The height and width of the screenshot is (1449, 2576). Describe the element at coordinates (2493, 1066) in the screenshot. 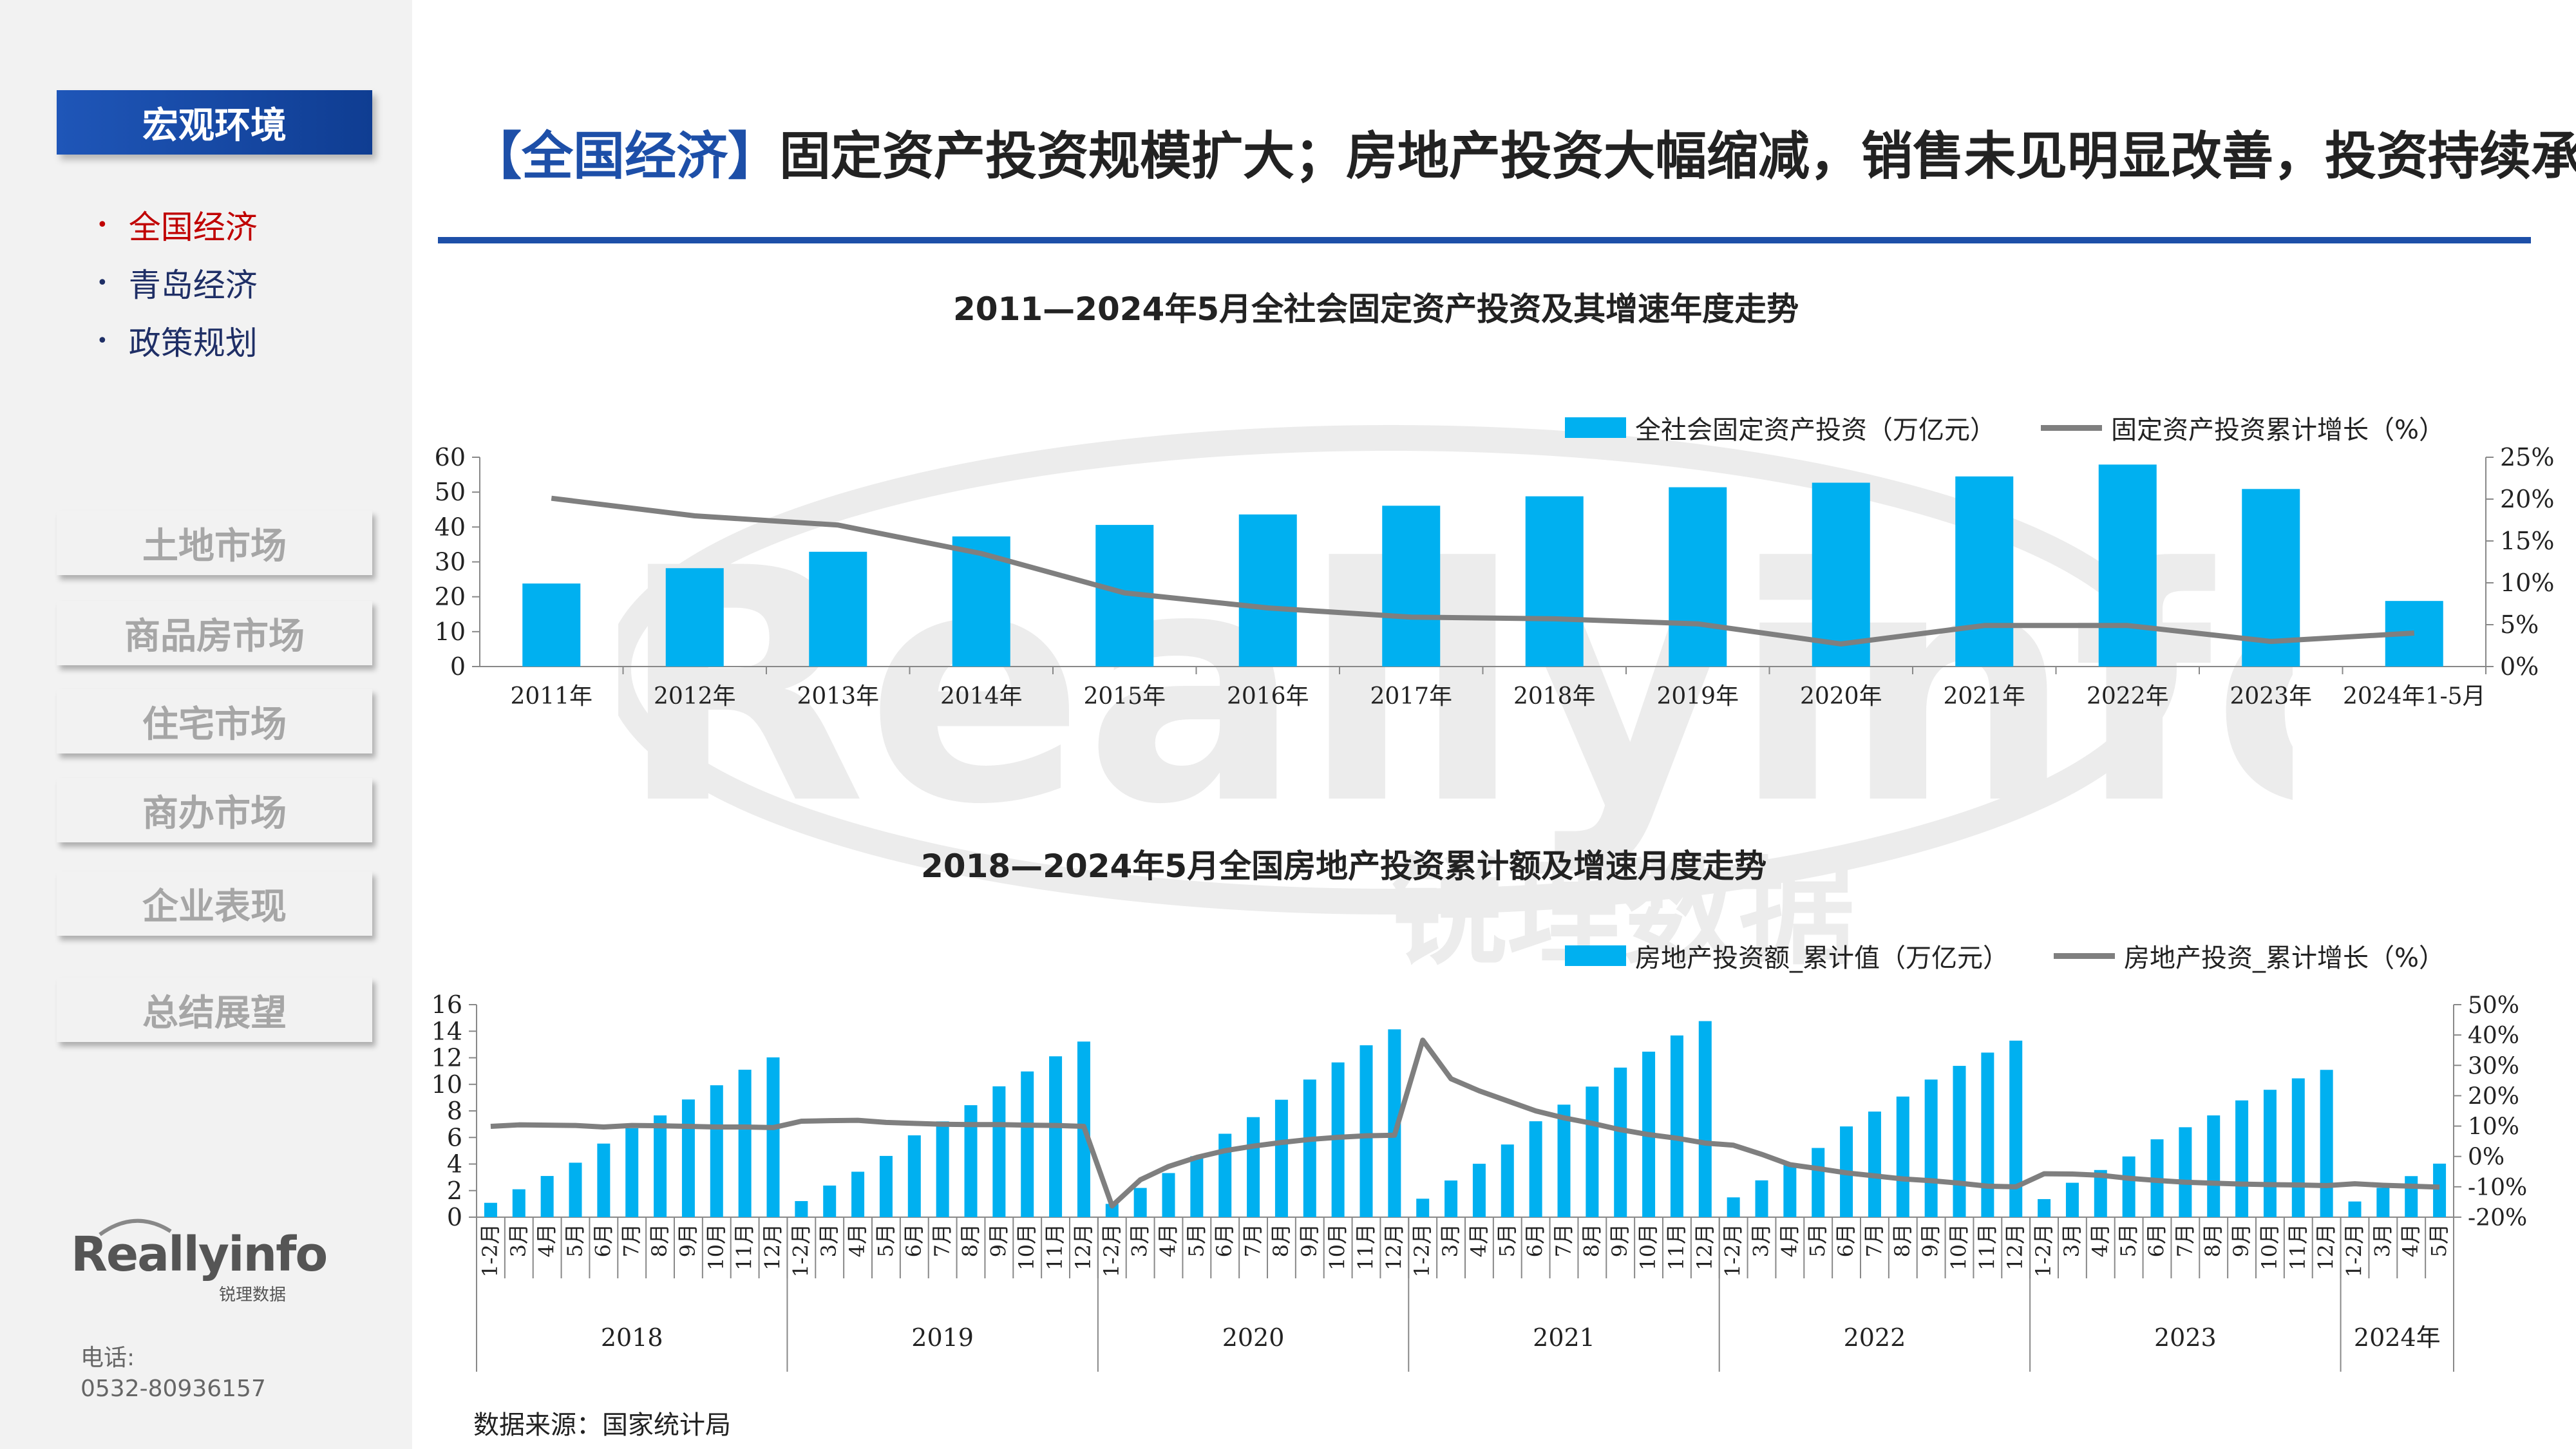

I see `y-tick-label-right: 30%` at that location.